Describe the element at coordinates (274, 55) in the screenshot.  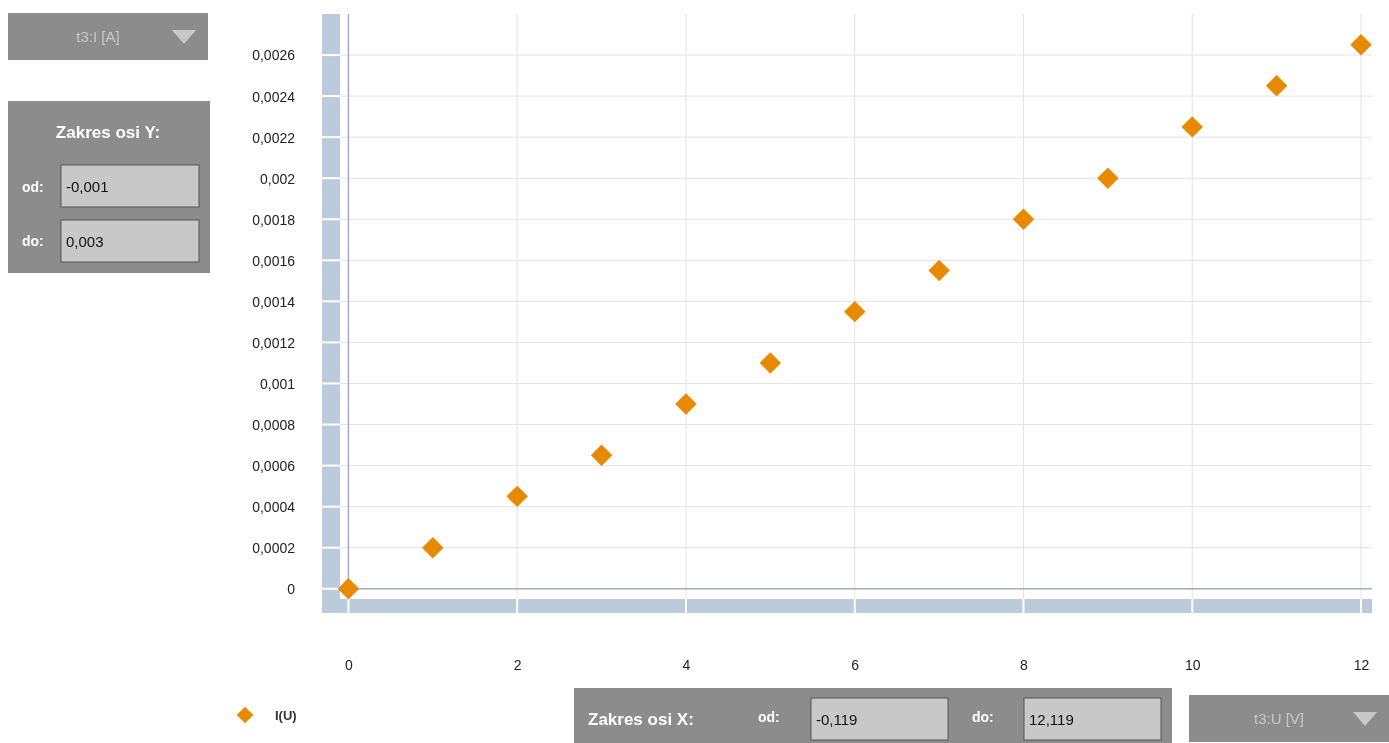
I see `y-tick-label: 0,0026` at that location.